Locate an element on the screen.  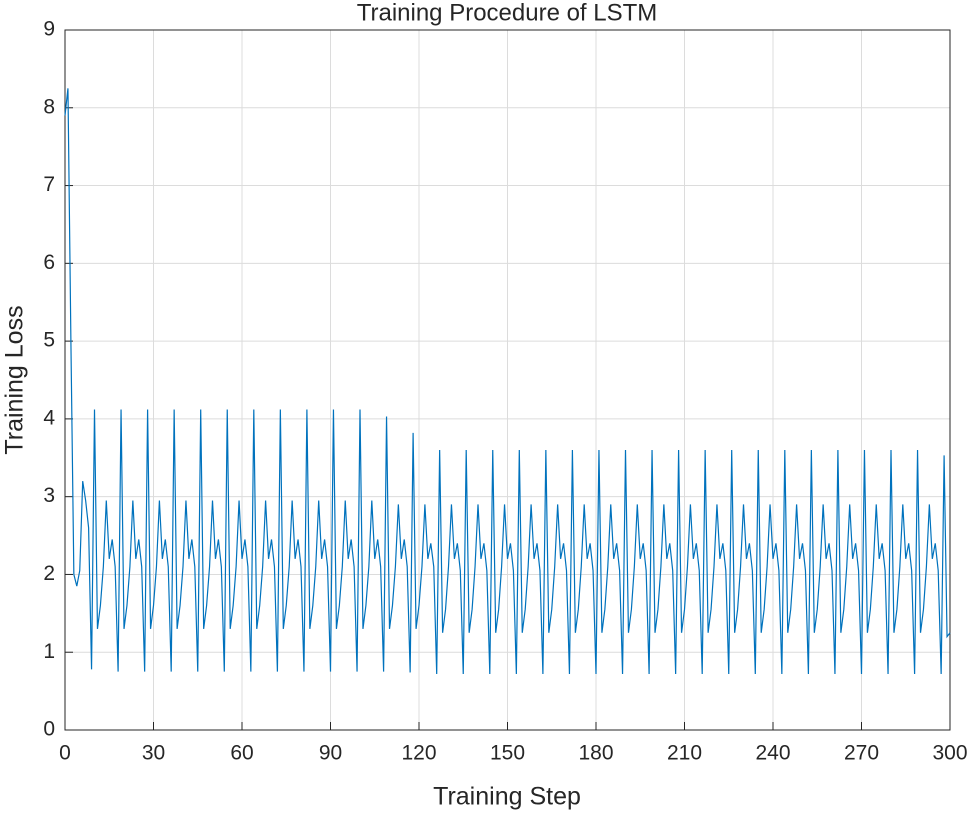
y-axis-label: Training Loss is located at coordinates (15, 379).